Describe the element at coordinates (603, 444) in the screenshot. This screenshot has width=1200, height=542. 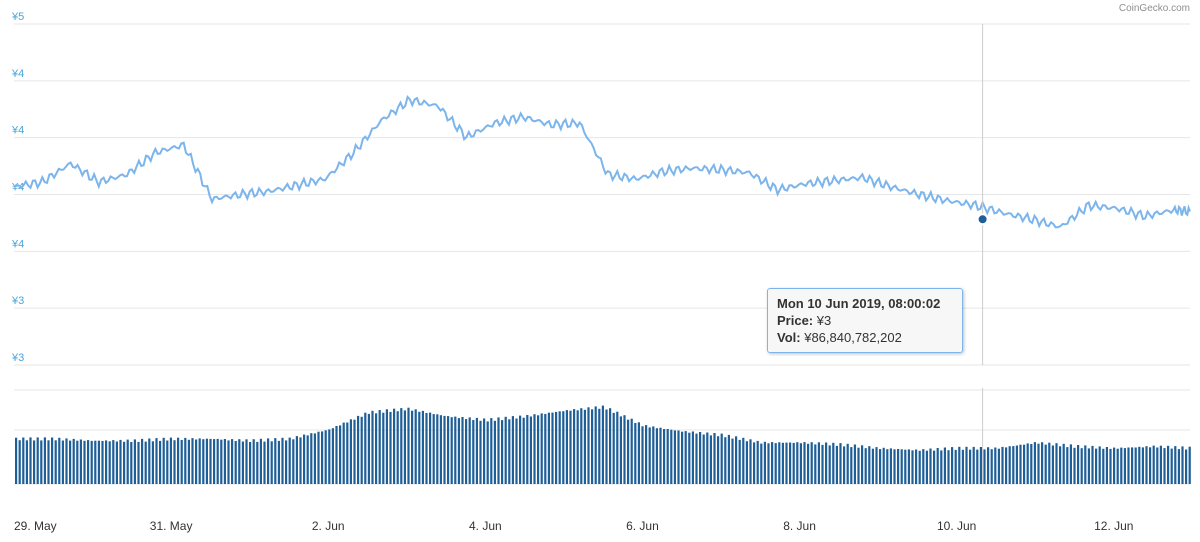
I see `volume-series` at that location.